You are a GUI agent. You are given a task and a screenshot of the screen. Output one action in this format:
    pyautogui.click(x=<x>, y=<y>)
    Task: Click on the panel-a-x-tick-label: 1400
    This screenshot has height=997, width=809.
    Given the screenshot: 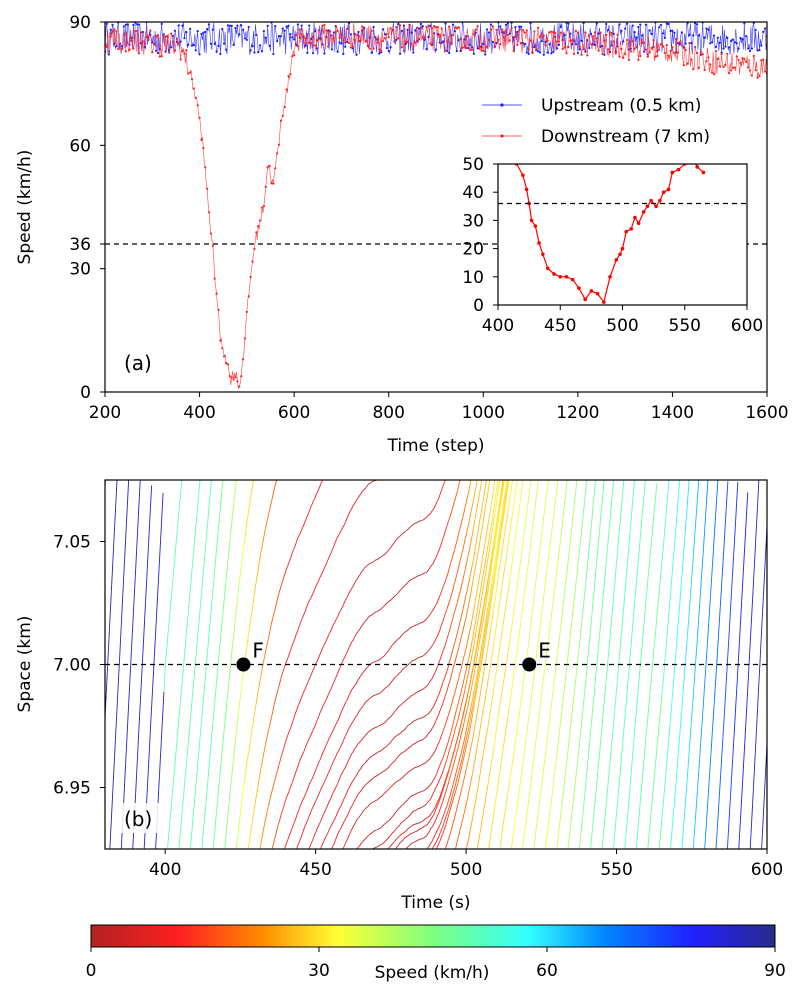 What is the action you would take?
    pyautogui.click(x=672, y=413)
    